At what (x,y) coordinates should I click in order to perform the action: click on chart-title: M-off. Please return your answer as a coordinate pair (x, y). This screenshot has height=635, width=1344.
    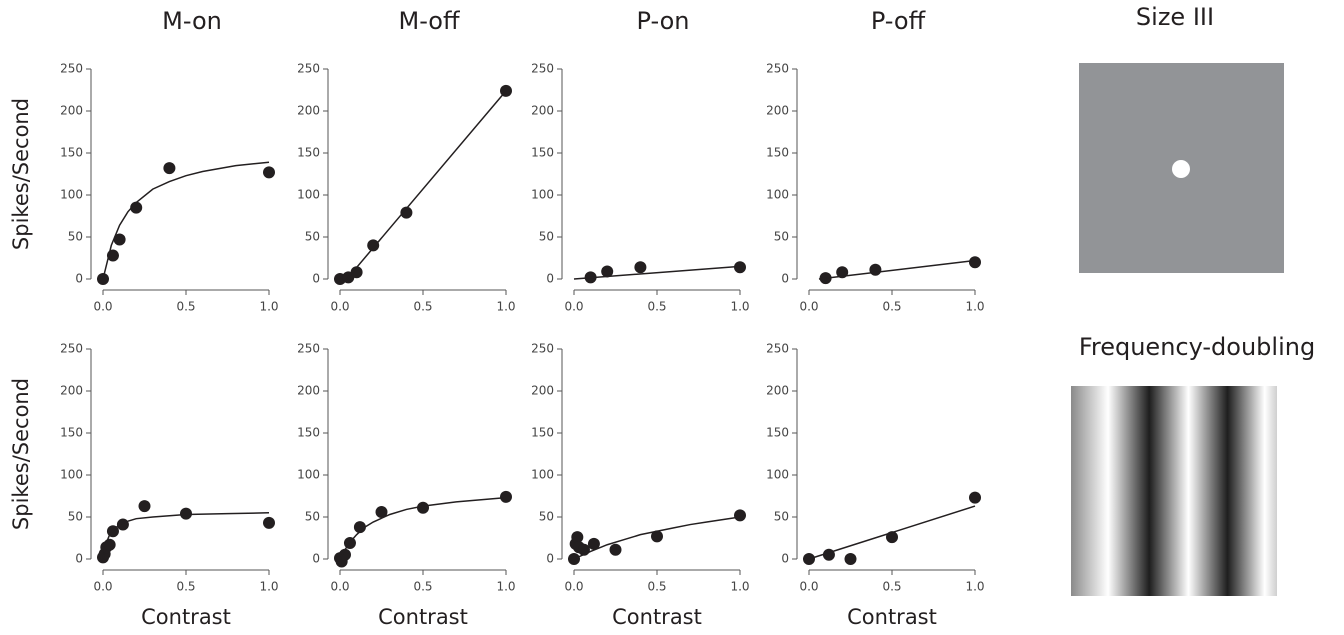
    Looking at the image, I should click on (428, 21).